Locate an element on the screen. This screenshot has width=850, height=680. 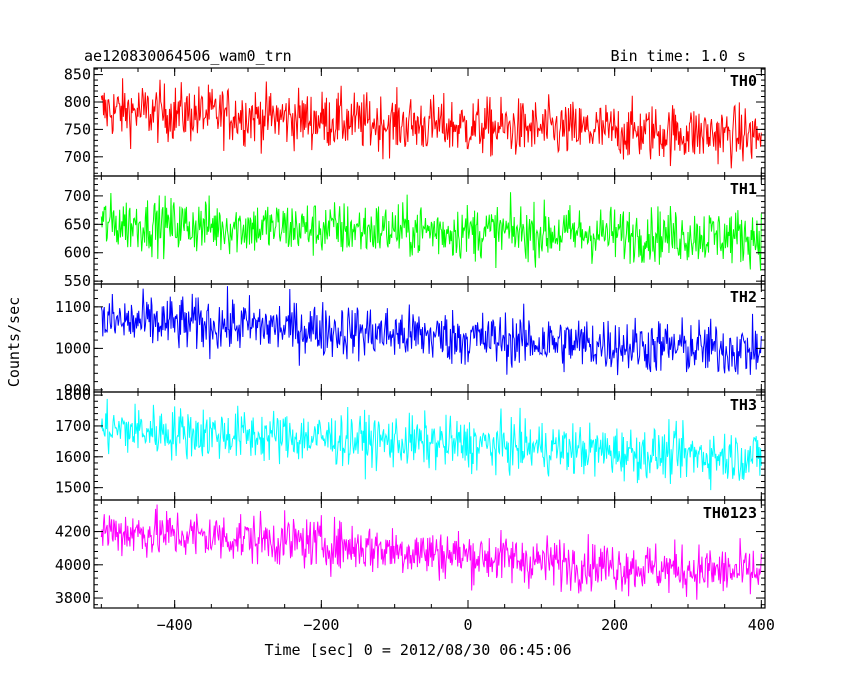
y-tick-label: 850 is located at coordinates (77, 75).